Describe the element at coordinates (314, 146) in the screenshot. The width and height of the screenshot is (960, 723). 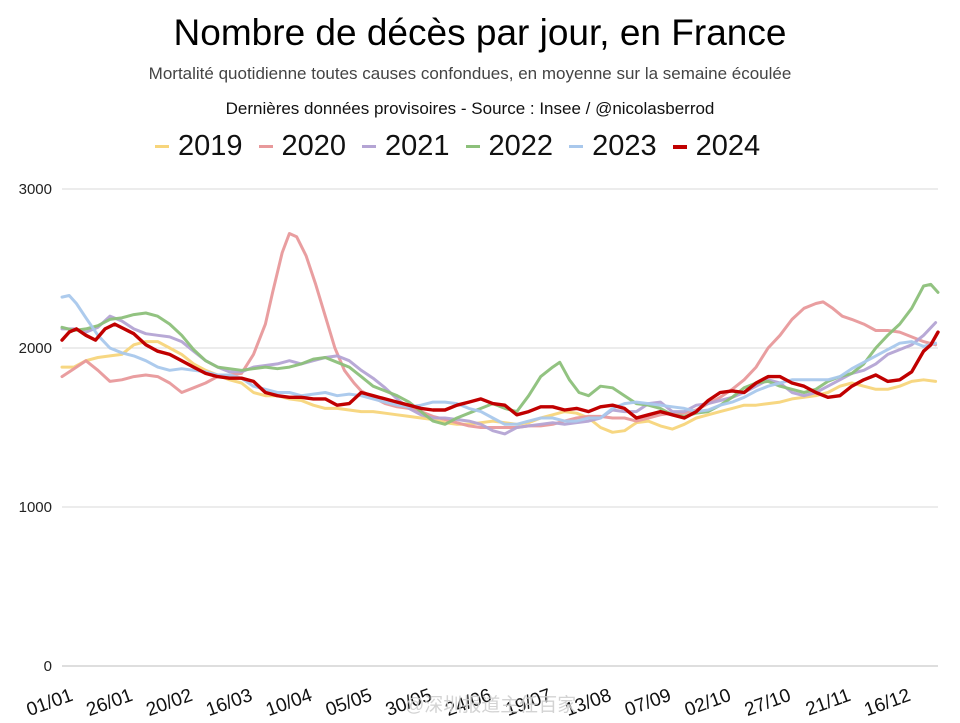
I see `legend-label: 2020` at that location.